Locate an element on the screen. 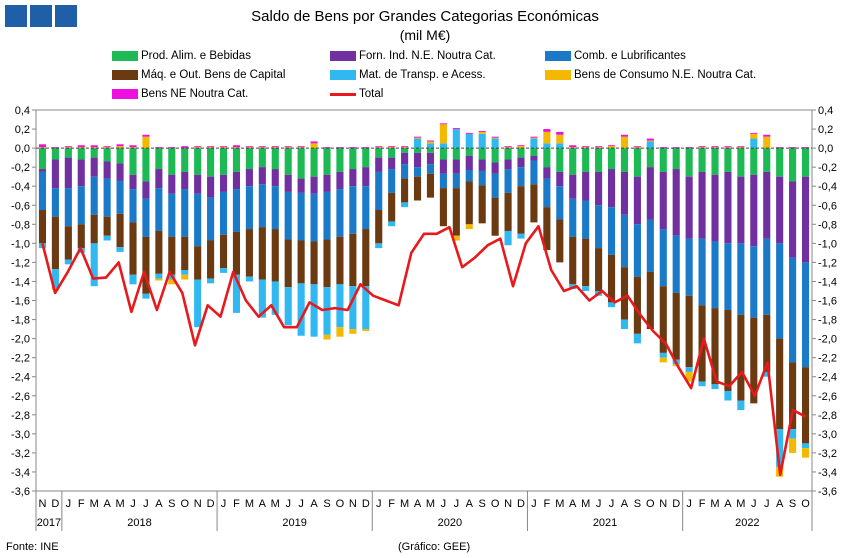 This screenshot has height=558, width=850. chart-subtitle: (mil M€) is located at coordinates (425, 35).